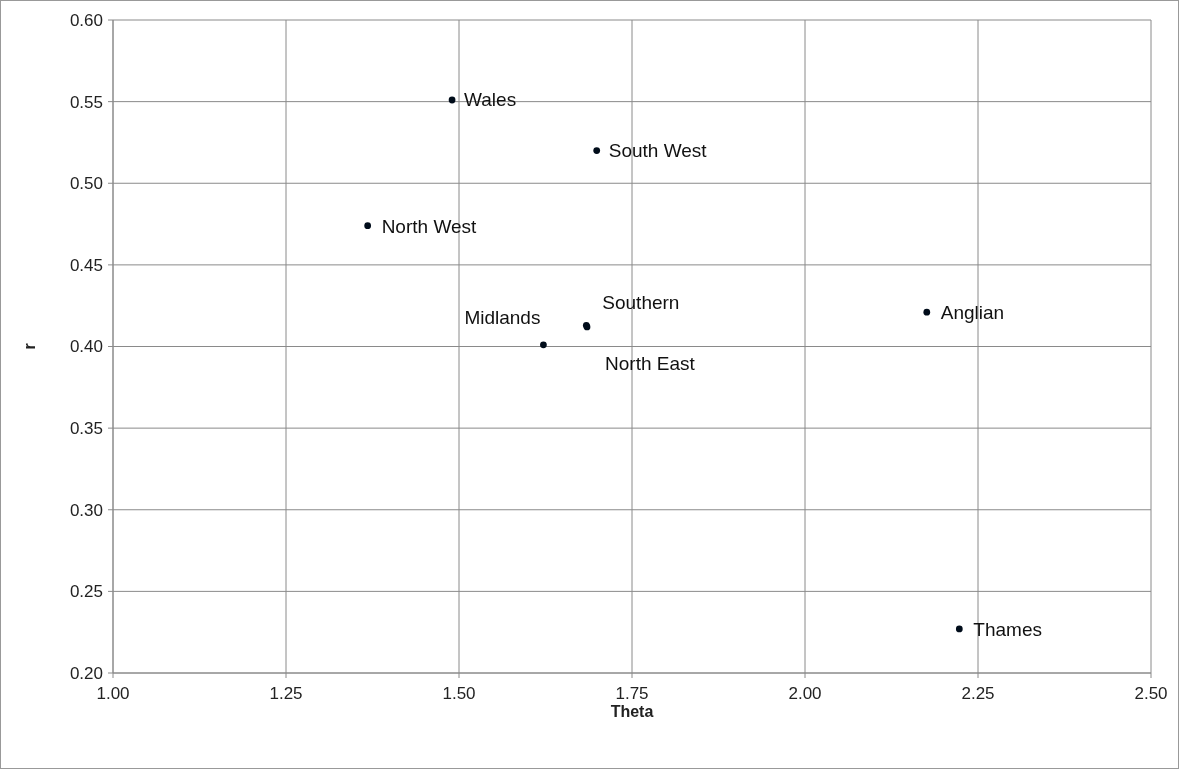  Describe the element at coordinates (632, 711) in the screenshot. I see `x-axis-title: Theta` at that location.